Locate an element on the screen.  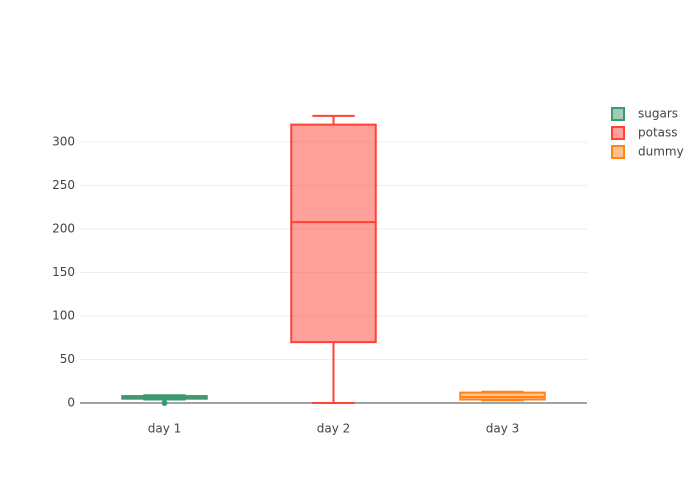
y-tick-label: 300 is located at coordinates (63, 142).